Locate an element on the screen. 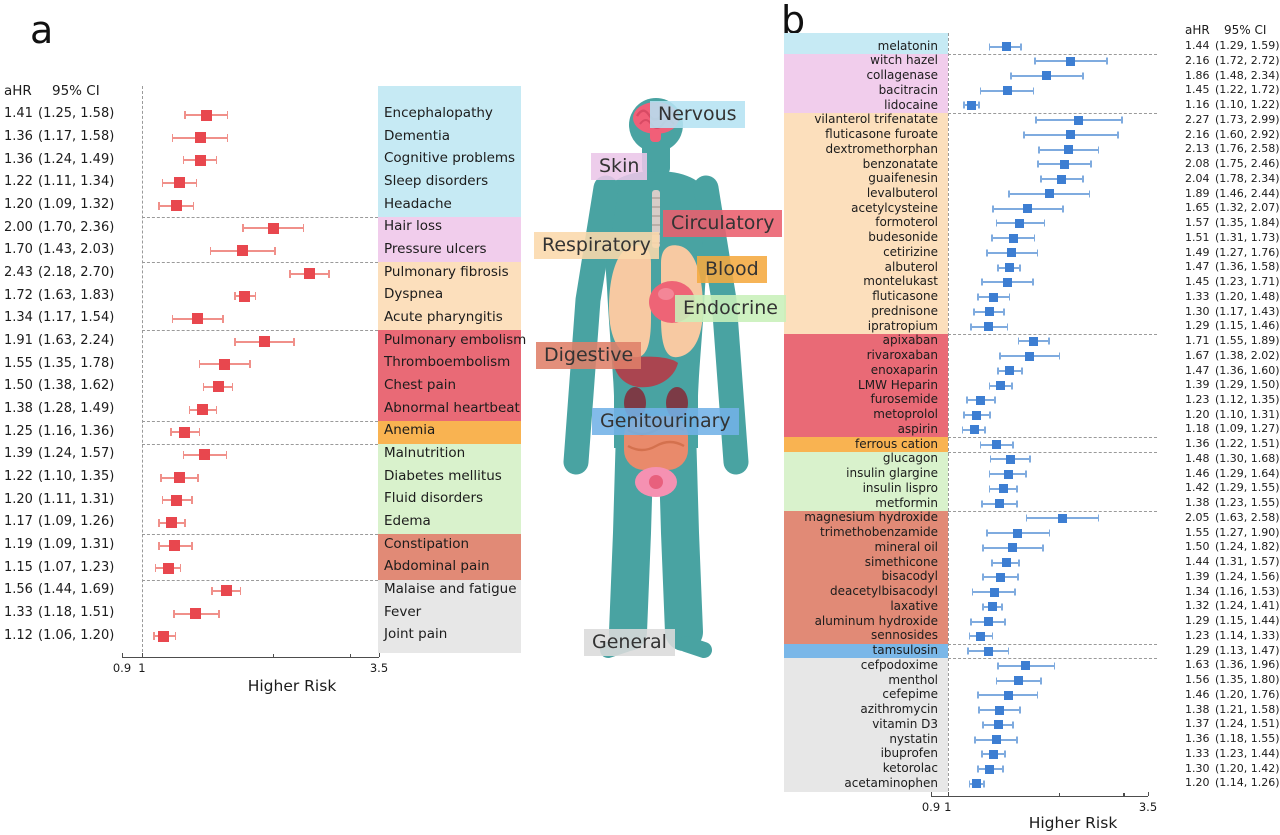 This screenshot has height=835, width=1280. body-label-general: General is located at coordinates (629, 642).